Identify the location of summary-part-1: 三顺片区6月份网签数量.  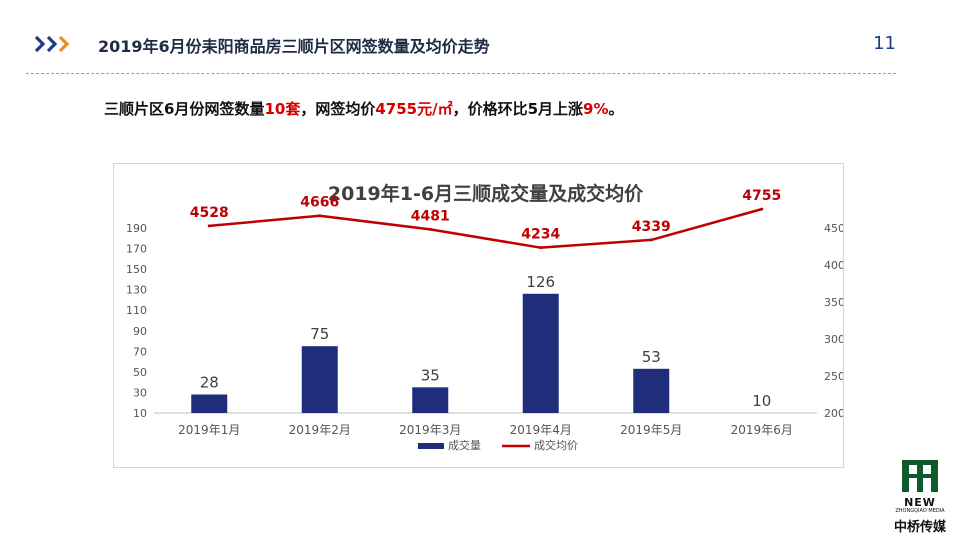
(184, 109).